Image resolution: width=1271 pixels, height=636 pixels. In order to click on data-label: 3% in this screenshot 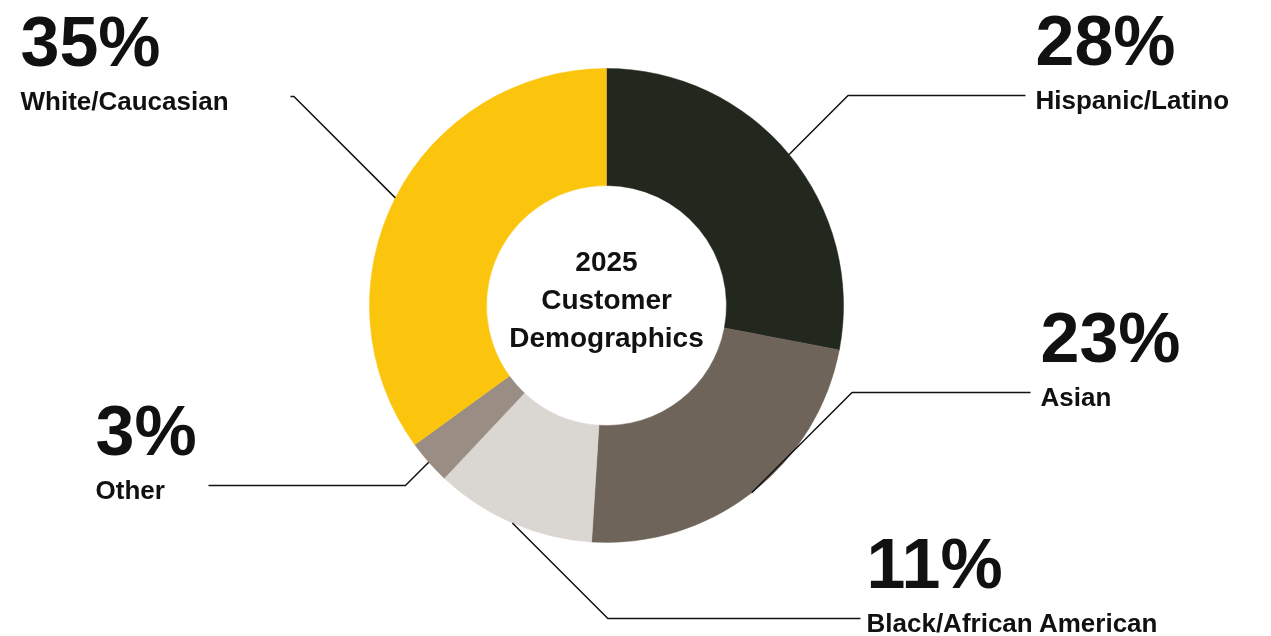, I will do `click(146, 430)`.